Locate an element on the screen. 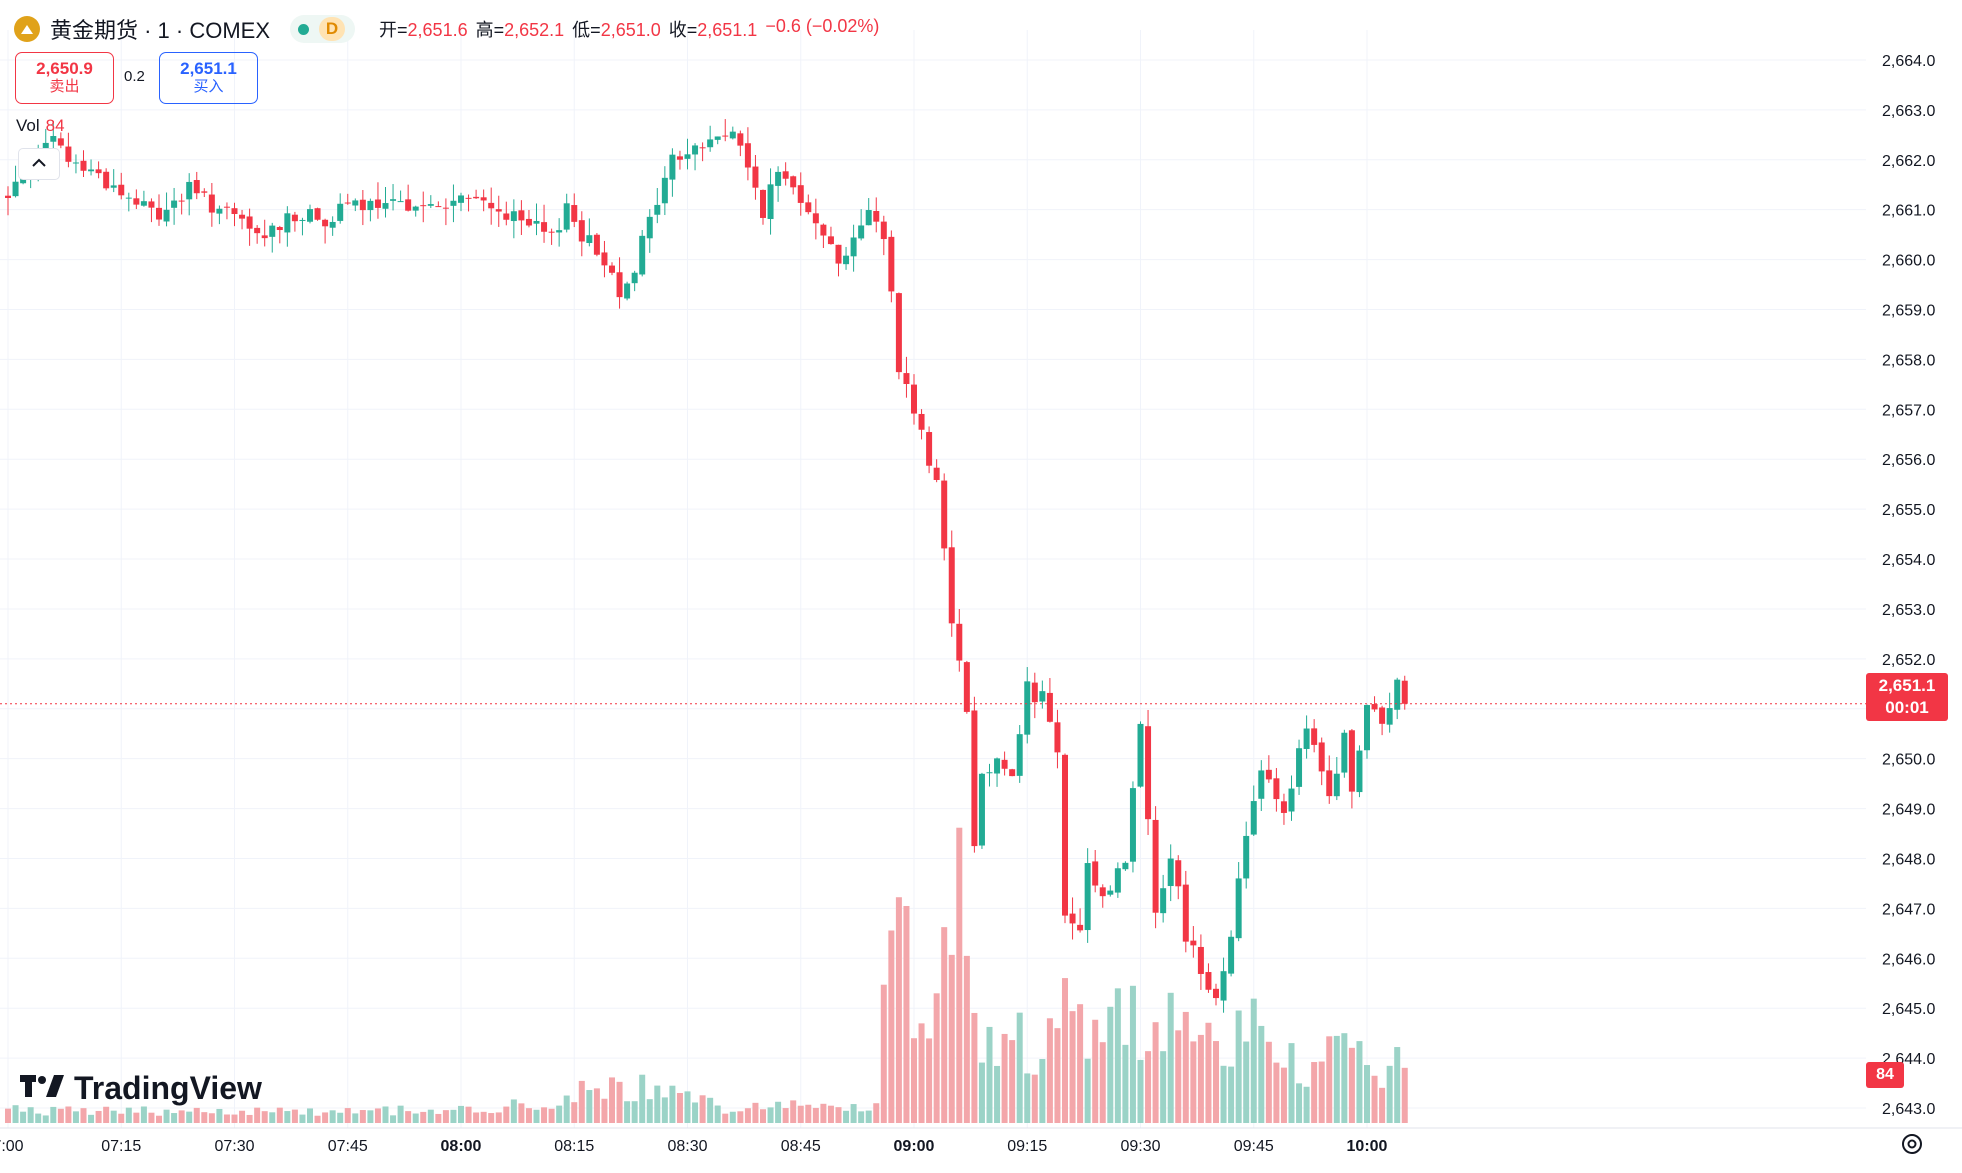 The image size is (1962, 1173). symbol-title: 黄金期货 · 1 · COMEX is located at coordinates (160, 30).